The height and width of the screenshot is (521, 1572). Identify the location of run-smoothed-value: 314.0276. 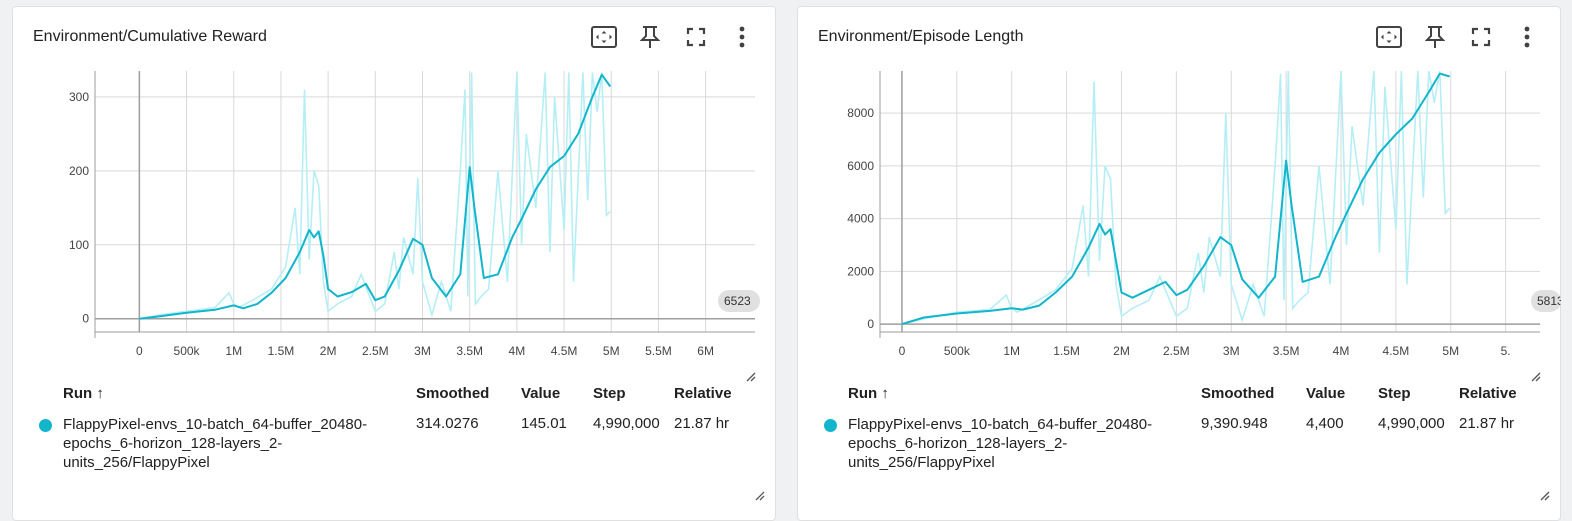
(447, 423).